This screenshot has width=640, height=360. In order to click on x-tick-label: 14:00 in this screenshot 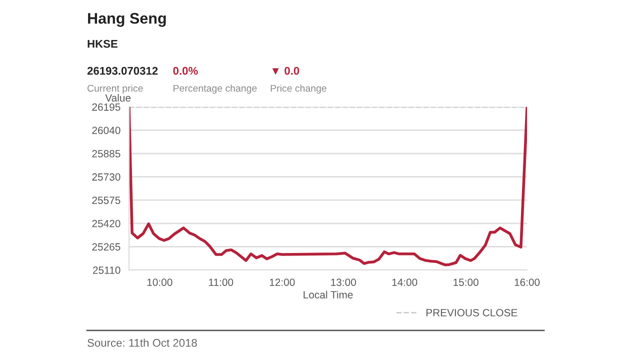, I will do `click(405, 282)`.